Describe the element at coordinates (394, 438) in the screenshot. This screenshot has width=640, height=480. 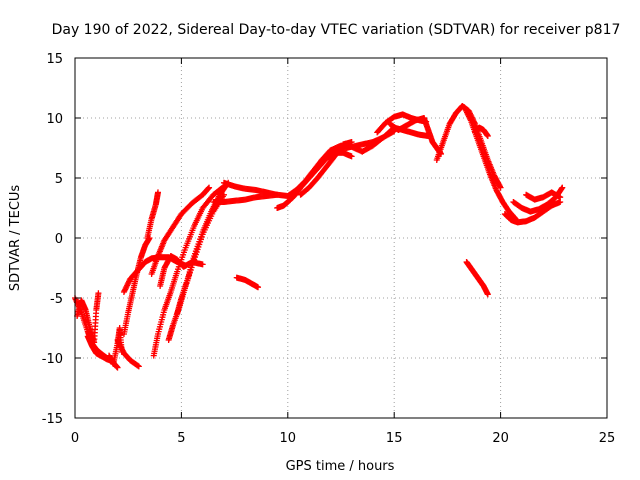
I see `x-tick-label: 15` at that location.